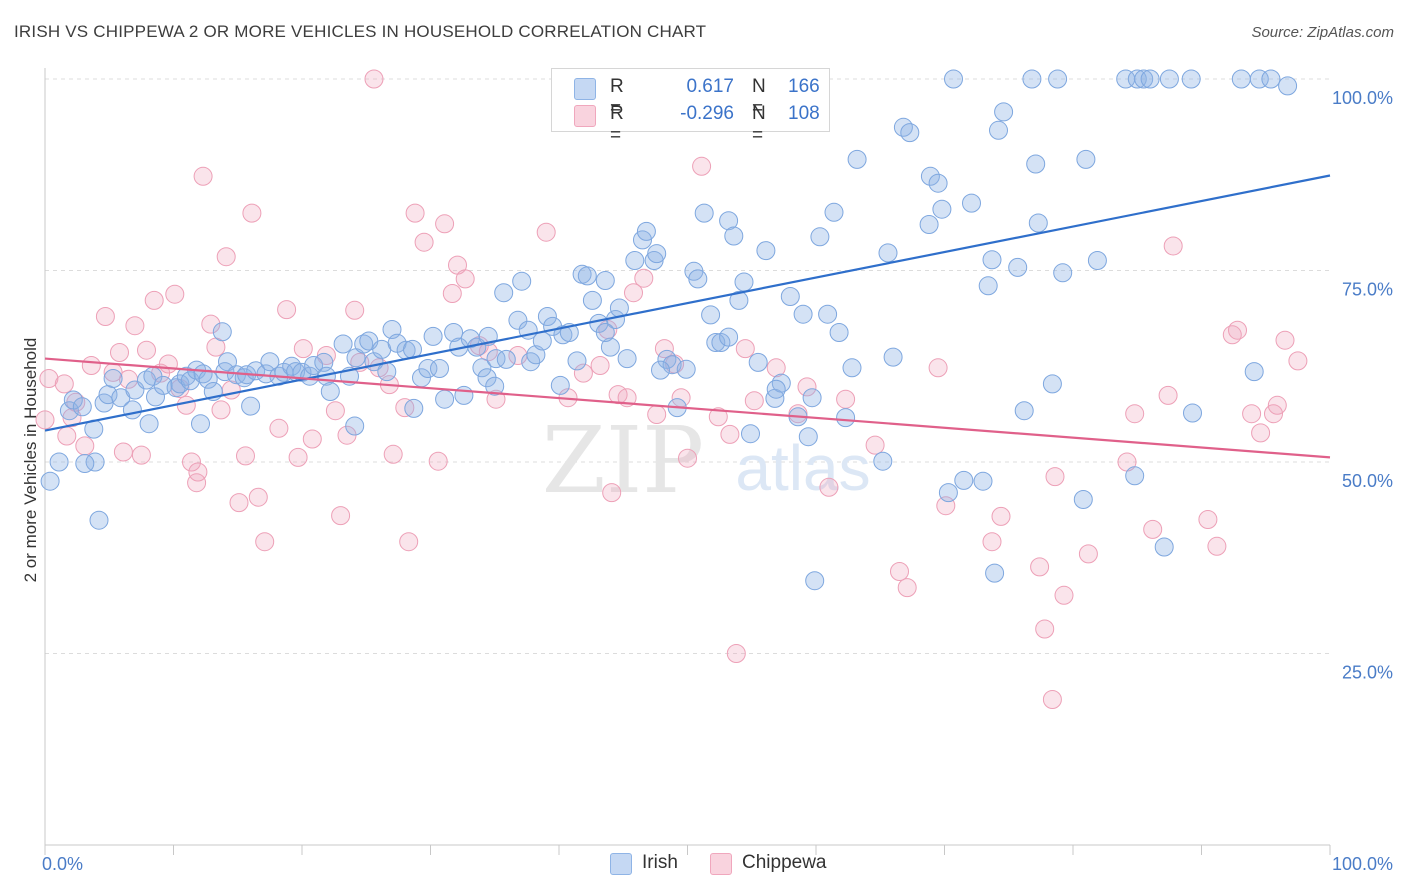 The height and width of the screenshot is (892, 1406). Describe the element at coordinates (759, 124) in the screenshot. I see `legend-n-label: N =` at that location.